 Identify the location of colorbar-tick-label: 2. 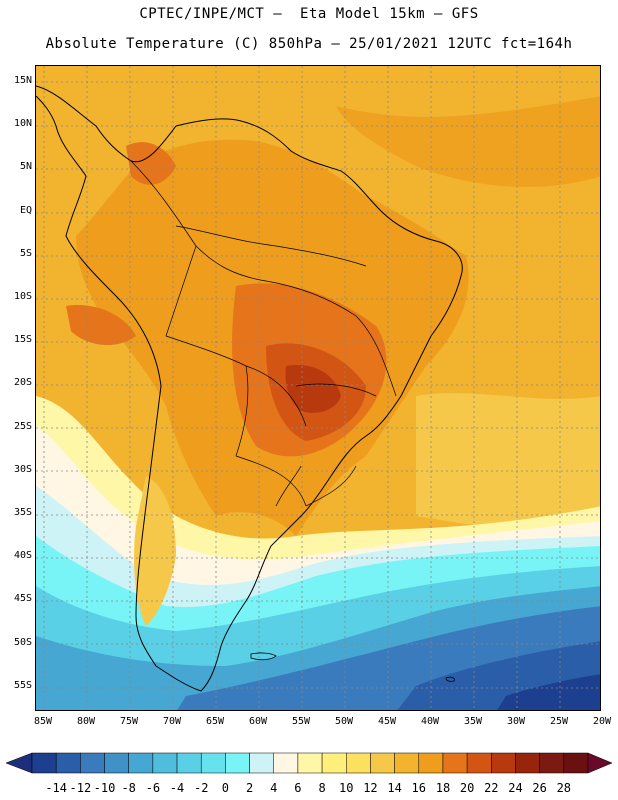
(249, 788).